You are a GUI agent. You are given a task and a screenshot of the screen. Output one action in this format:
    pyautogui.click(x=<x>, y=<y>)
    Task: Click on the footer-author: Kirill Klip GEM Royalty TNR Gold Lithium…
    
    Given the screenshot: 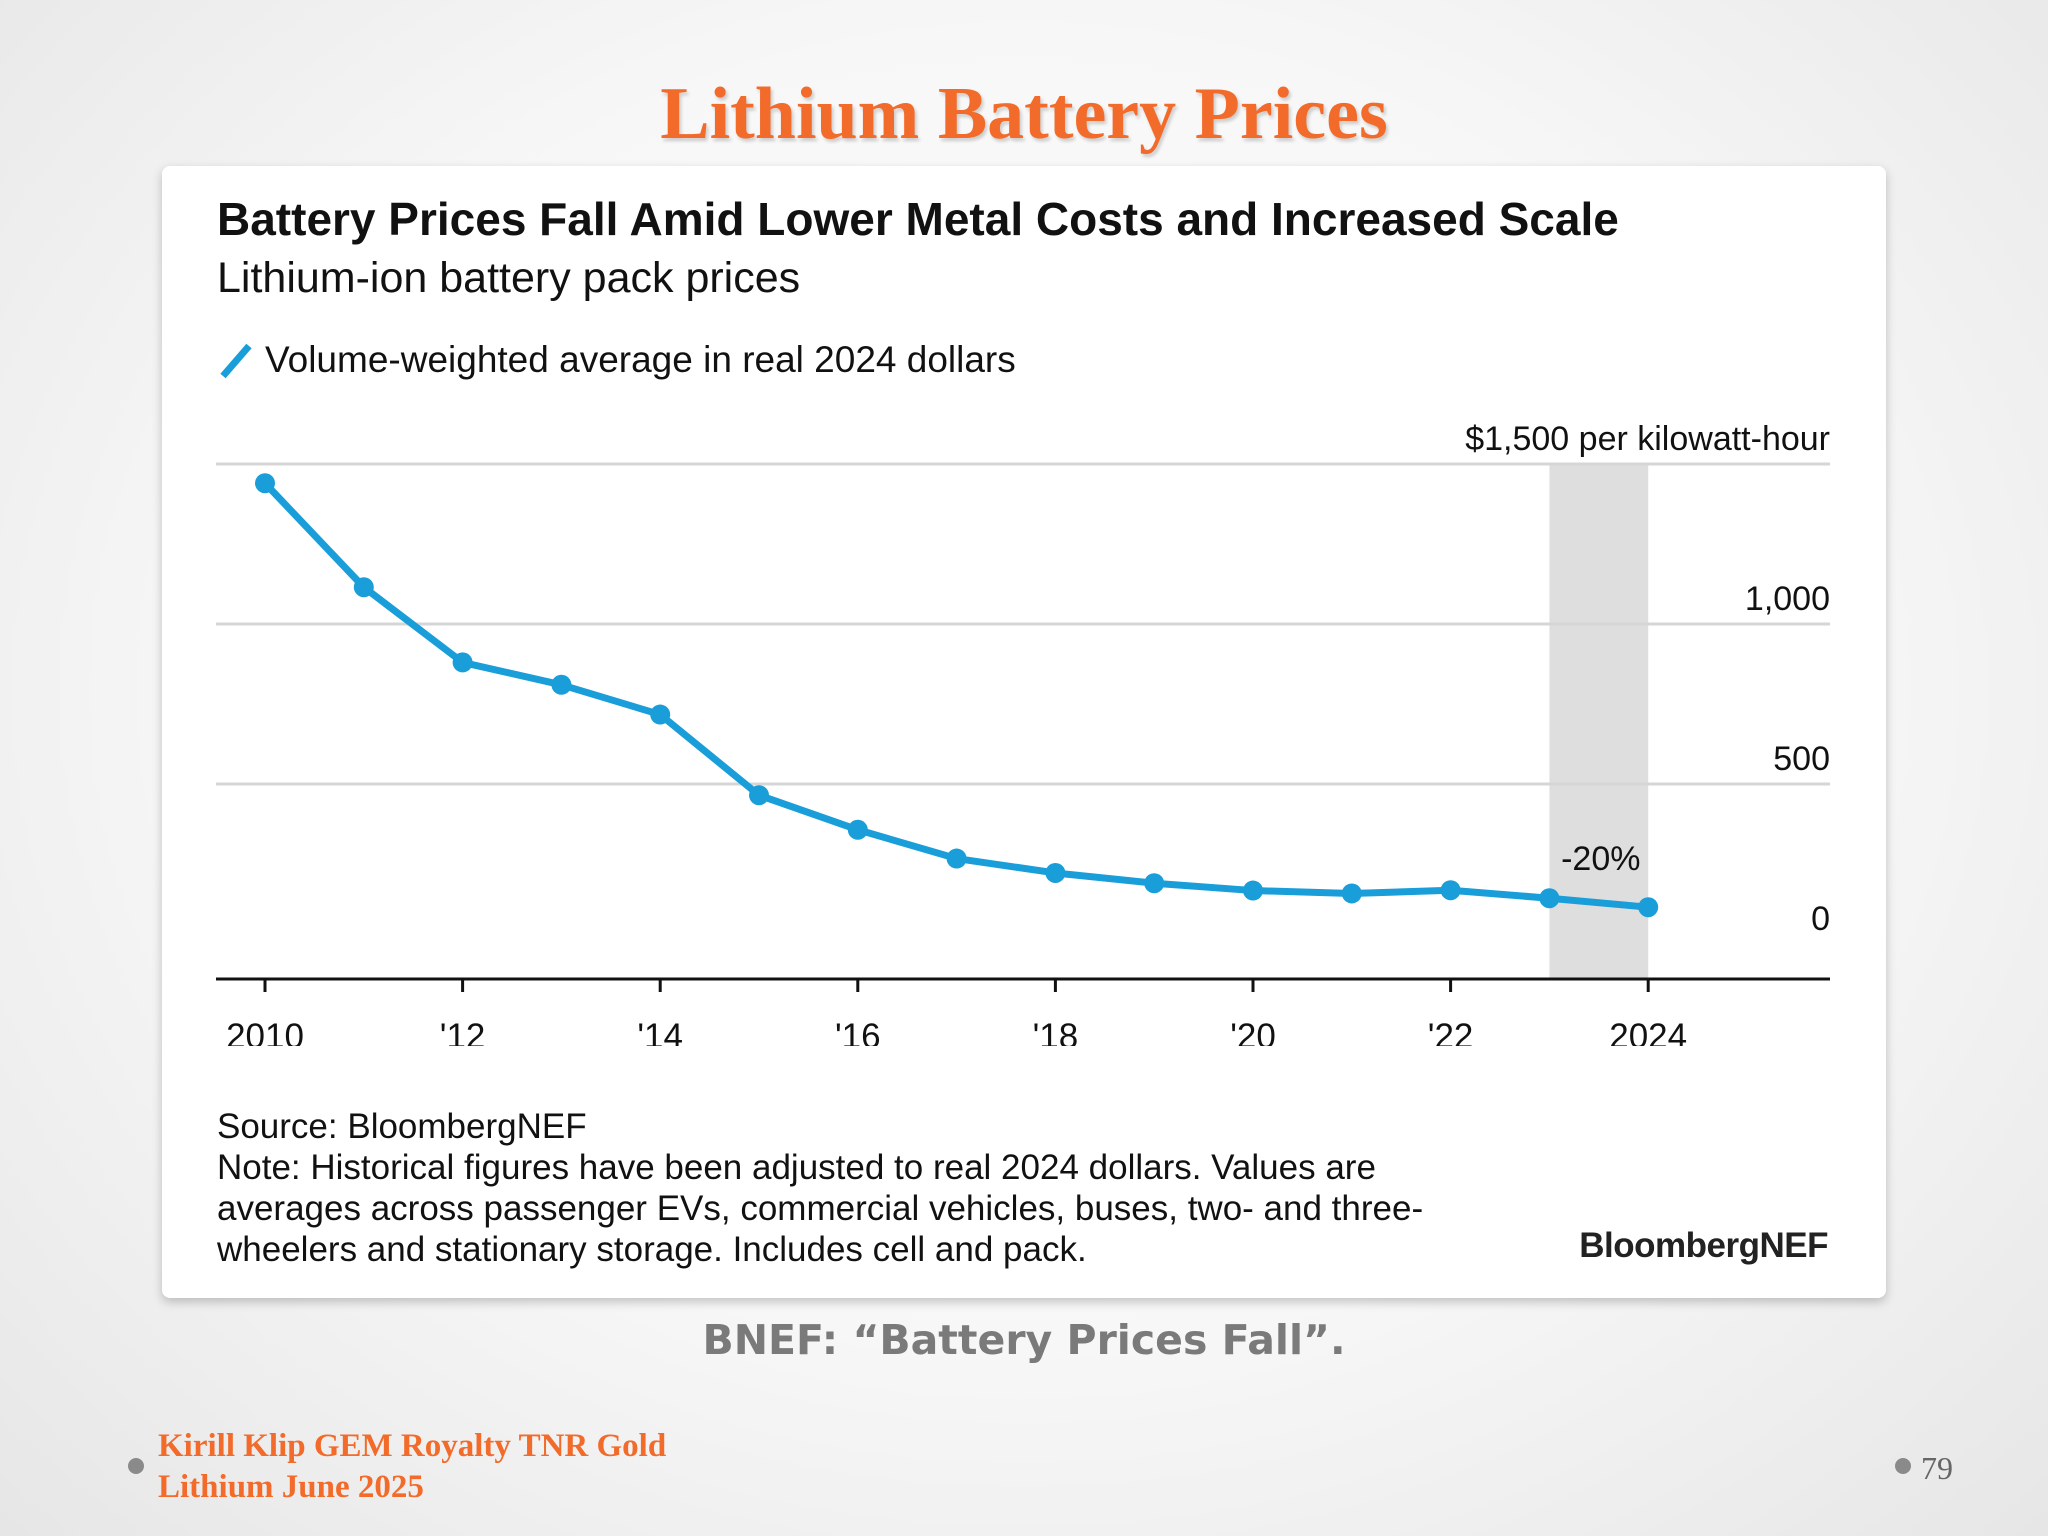 What is the action you would take?
    pyautogui.click(x=412, y=1467)
    